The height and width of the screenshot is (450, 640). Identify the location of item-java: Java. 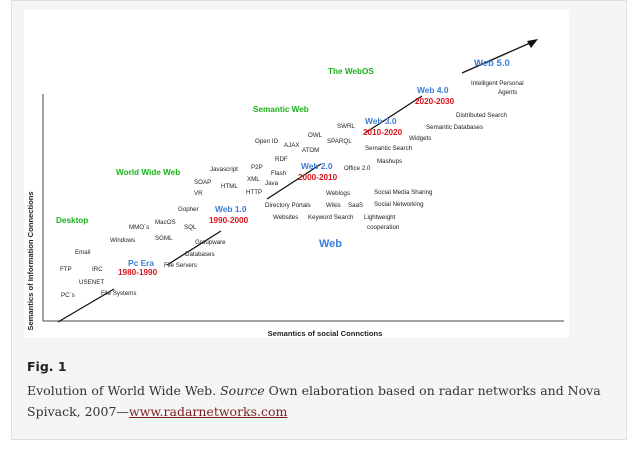
(272, 183).